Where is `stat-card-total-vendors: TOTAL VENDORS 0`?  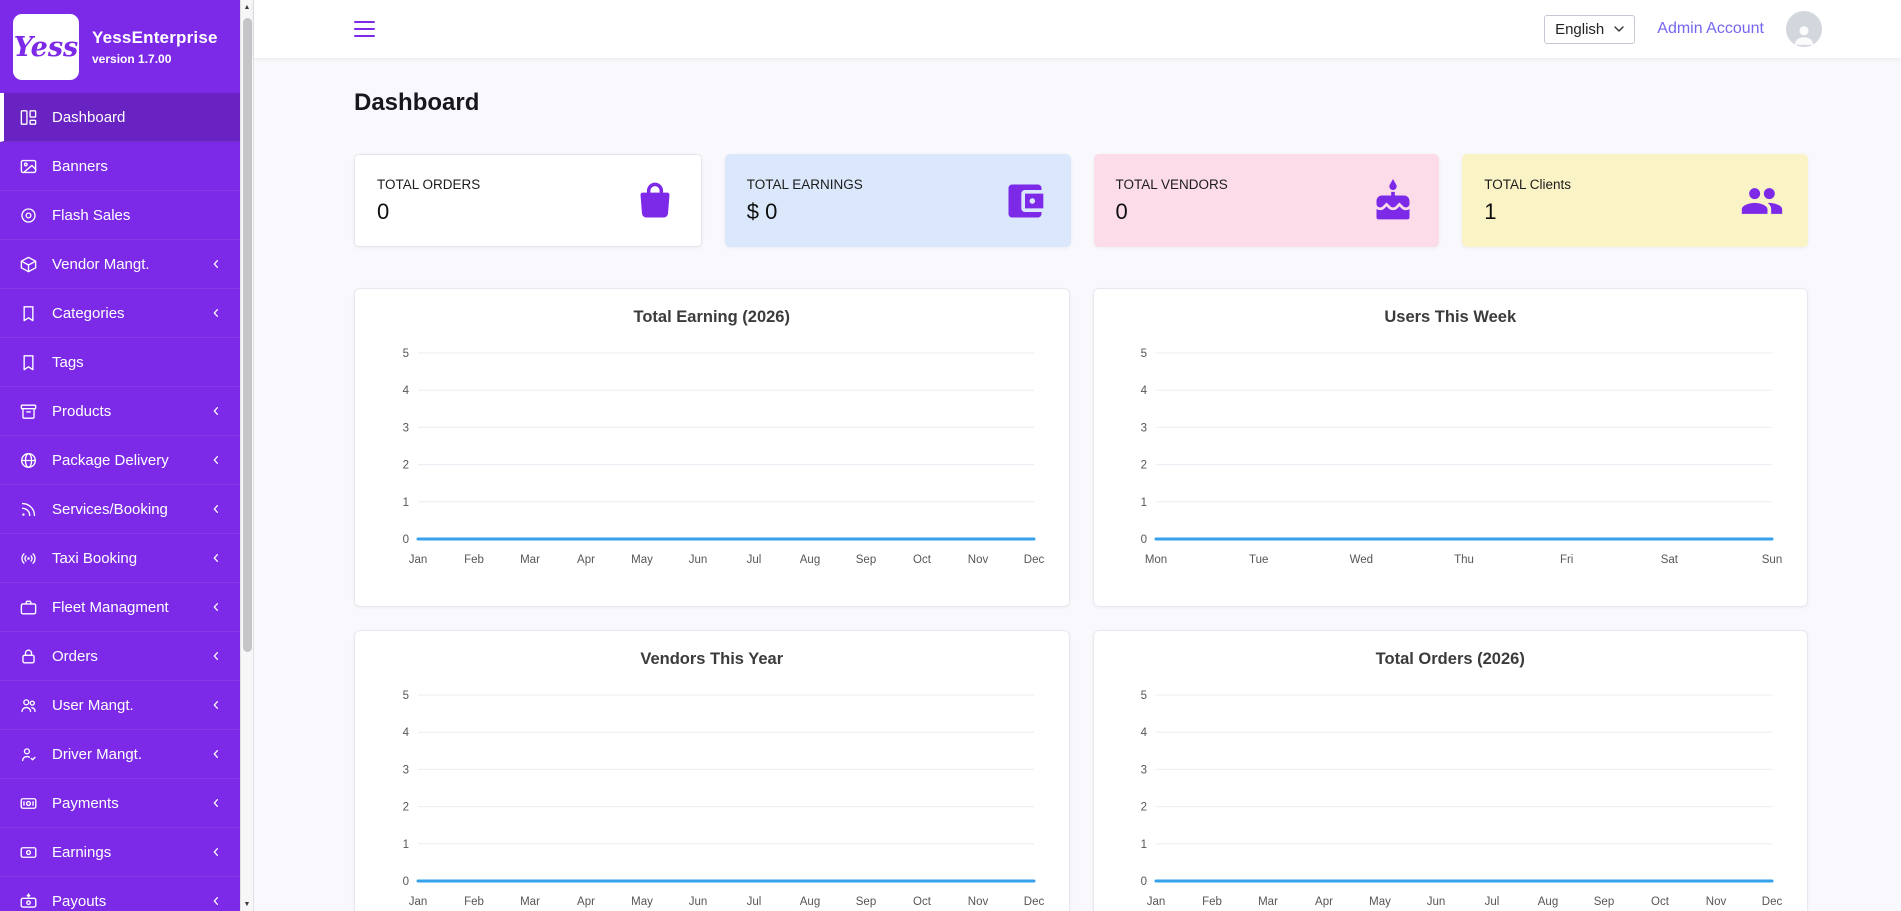 stat-card-total-vendors: TOTAL VENDORS 0 is located at coordinates (1266, 200).